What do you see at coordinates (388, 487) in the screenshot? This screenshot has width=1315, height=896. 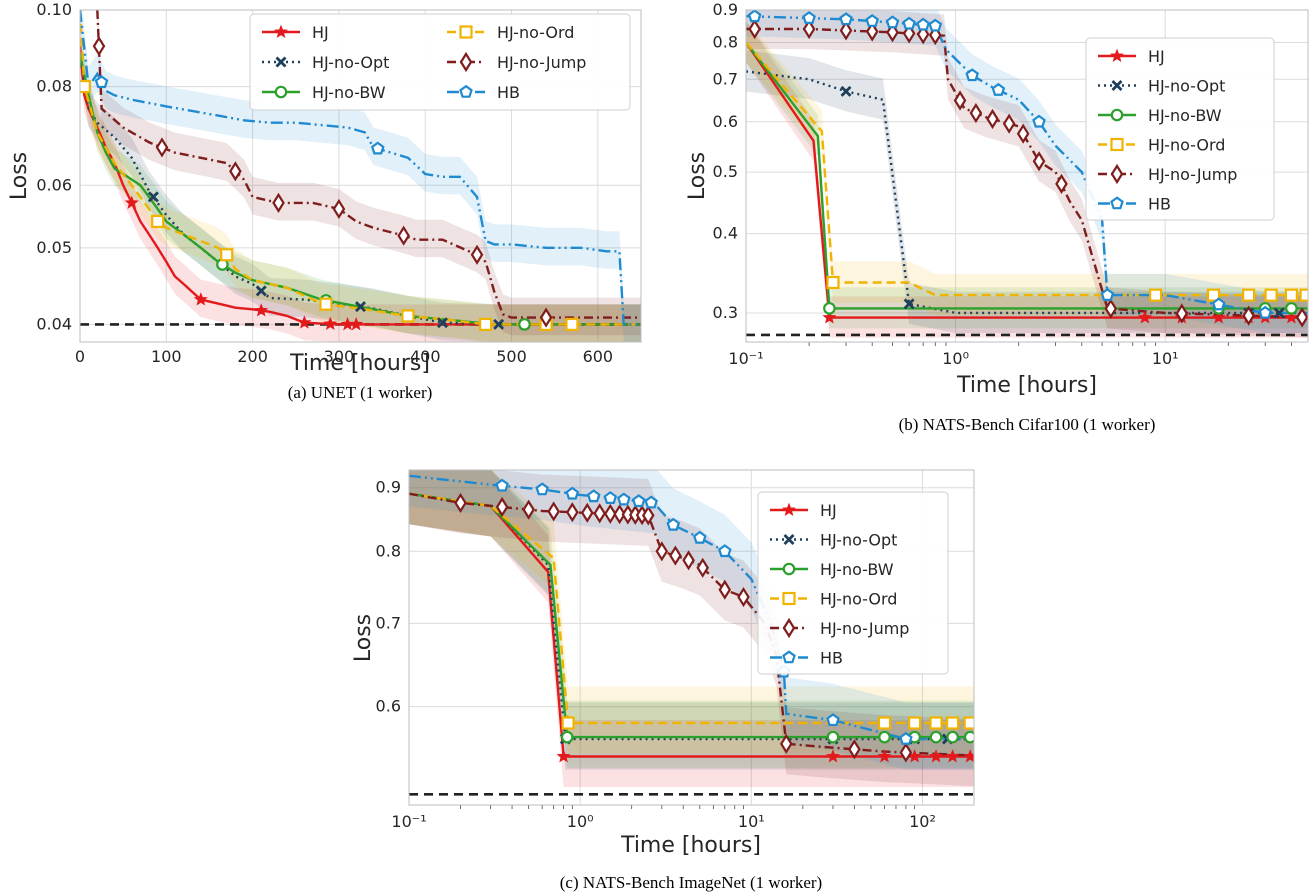 I see `y-tick-label: 0.9` at bounding box center [388, 487].